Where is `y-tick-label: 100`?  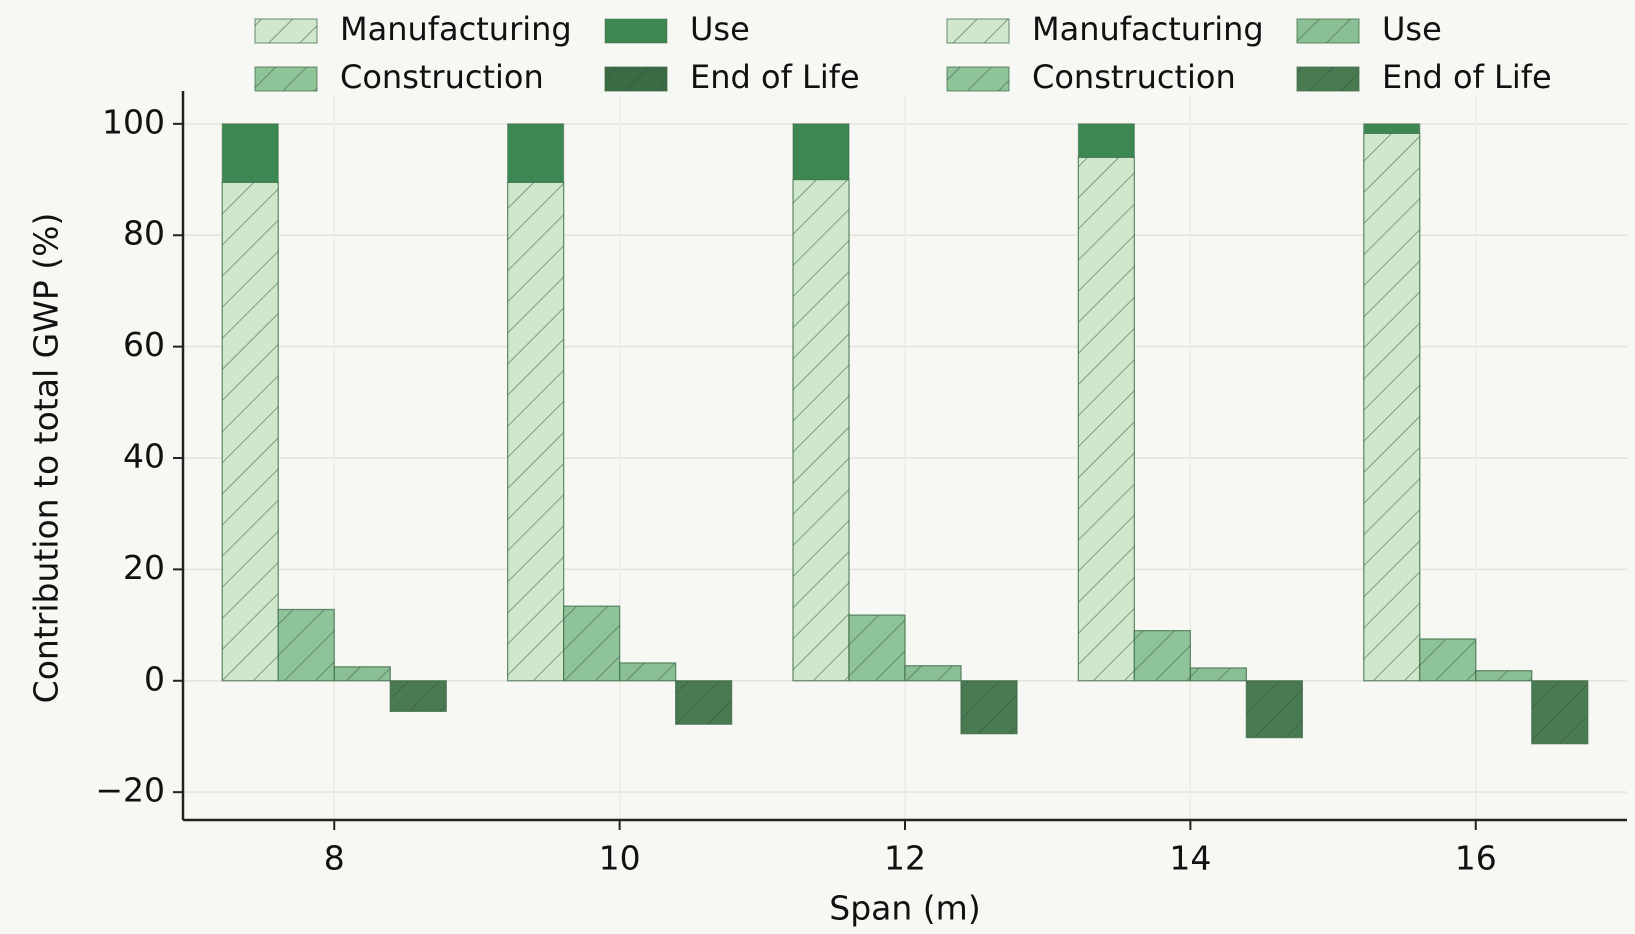 y-tick-label: 100 is located at coordinates (133, 121).